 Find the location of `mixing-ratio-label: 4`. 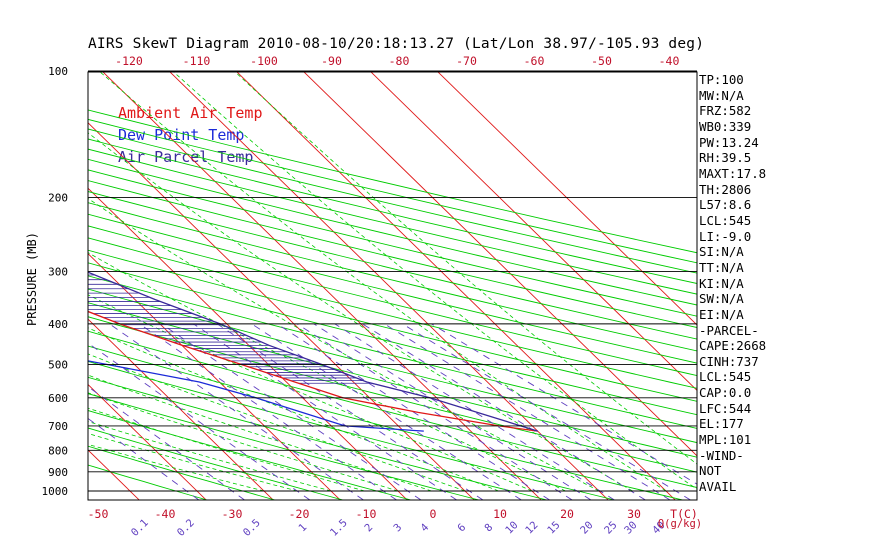

mixing-ratio-label: 4 is located at coordinates (424, 527).